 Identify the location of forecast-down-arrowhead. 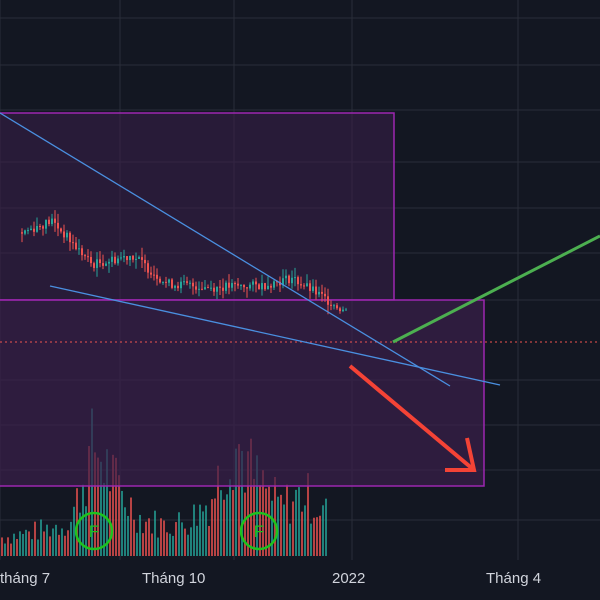
(461, 454).